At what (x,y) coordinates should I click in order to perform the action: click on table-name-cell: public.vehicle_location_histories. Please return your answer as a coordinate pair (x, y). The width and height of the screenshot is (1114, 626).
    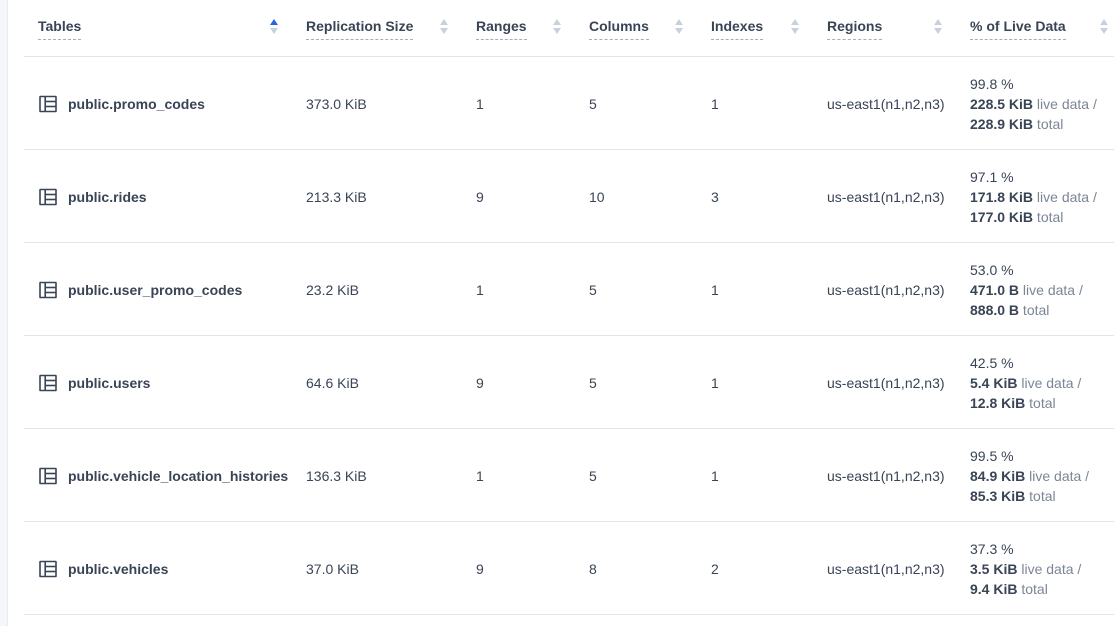
    Looking at the image, I should click on (172, 476).